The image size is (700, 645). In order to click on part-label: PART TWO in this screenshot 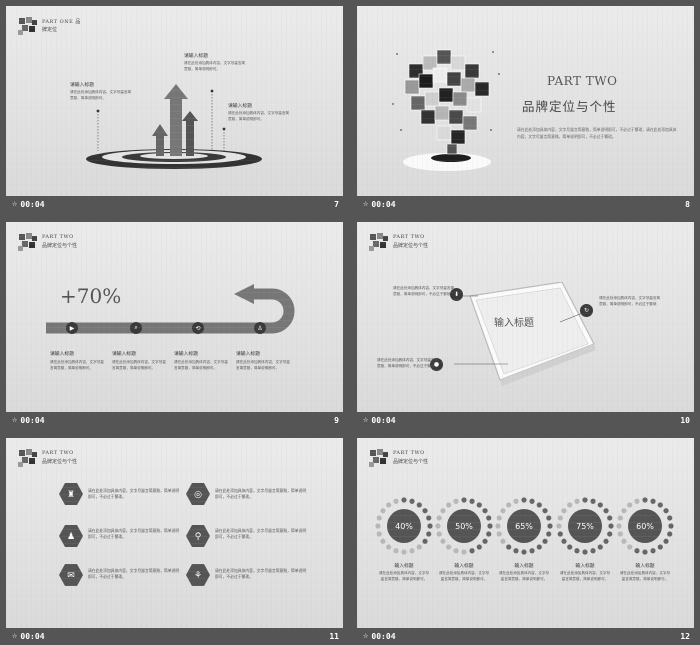, I will do `click(582, 81)`.